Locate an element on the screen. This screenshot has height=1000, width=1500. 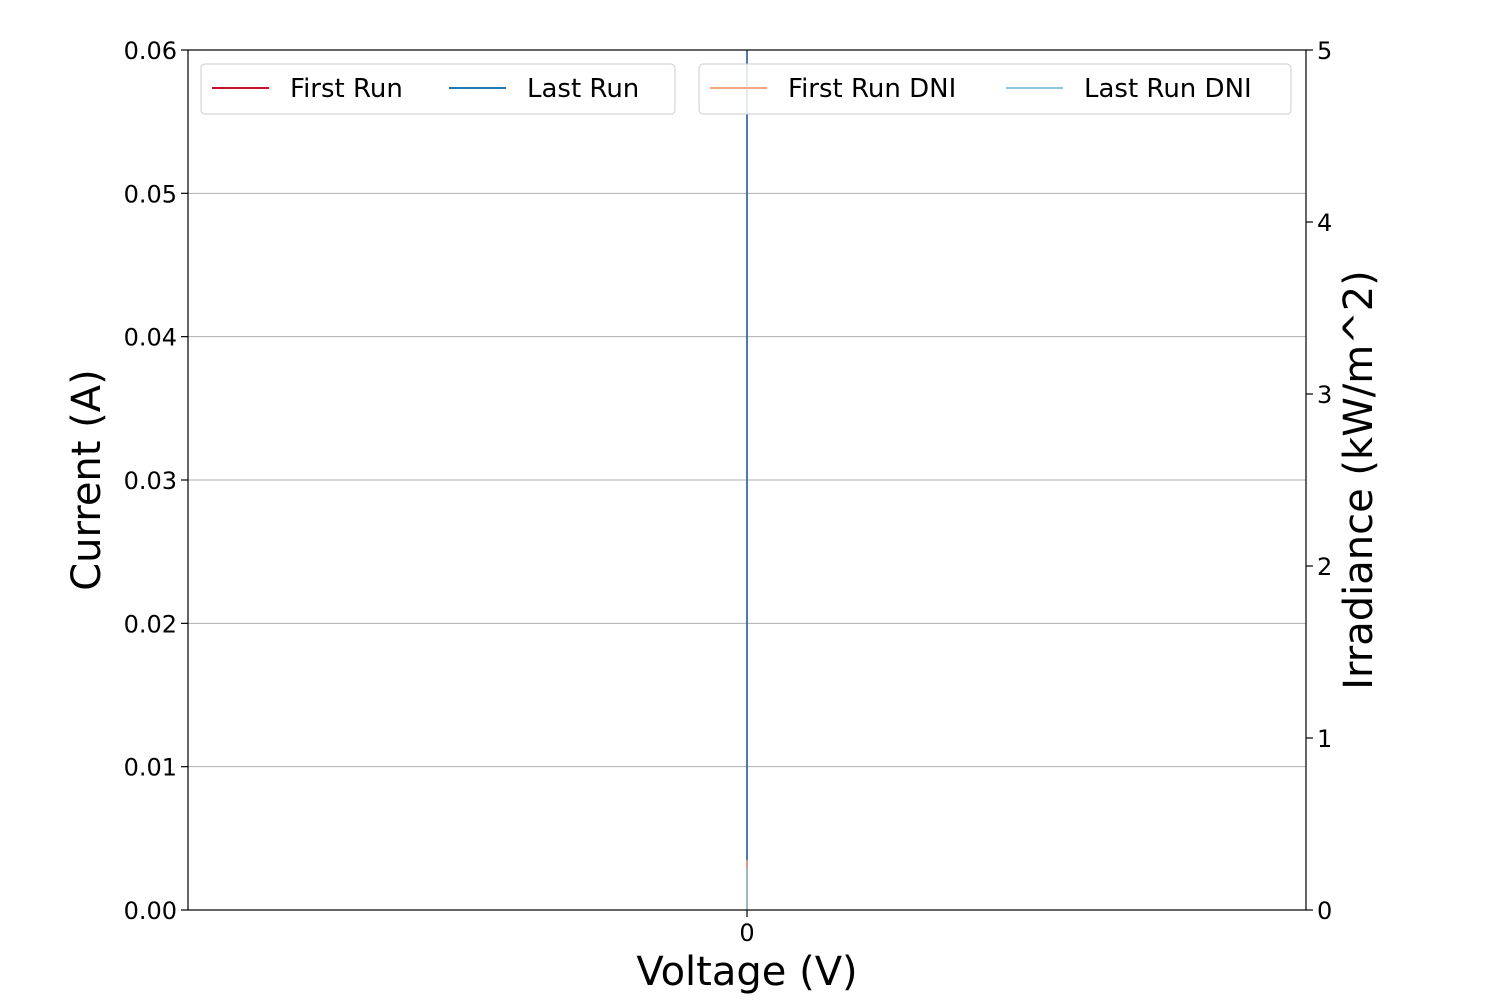
y-tick-label: 0.00 is located at coordinates (150, 911).